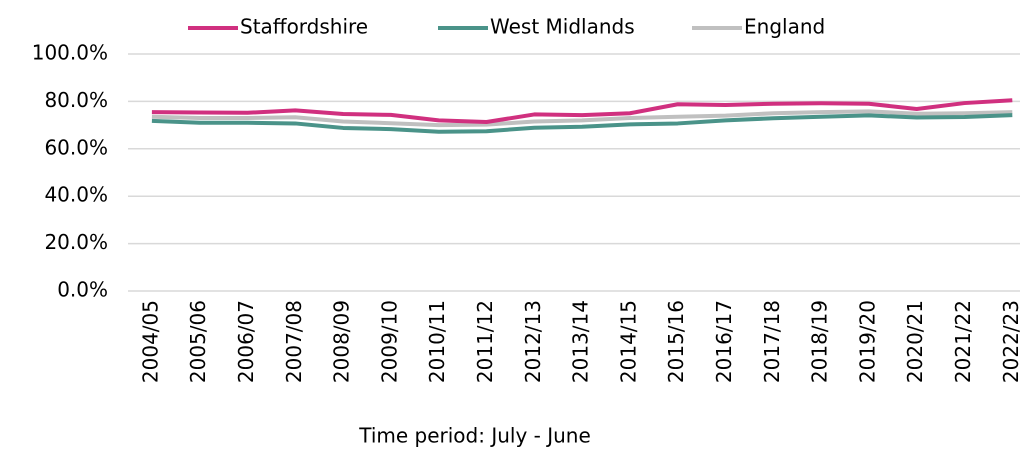 This screenshot has height=449, width=1020. I want to click on x-tick-label: 2014/15, so click(628, 341).